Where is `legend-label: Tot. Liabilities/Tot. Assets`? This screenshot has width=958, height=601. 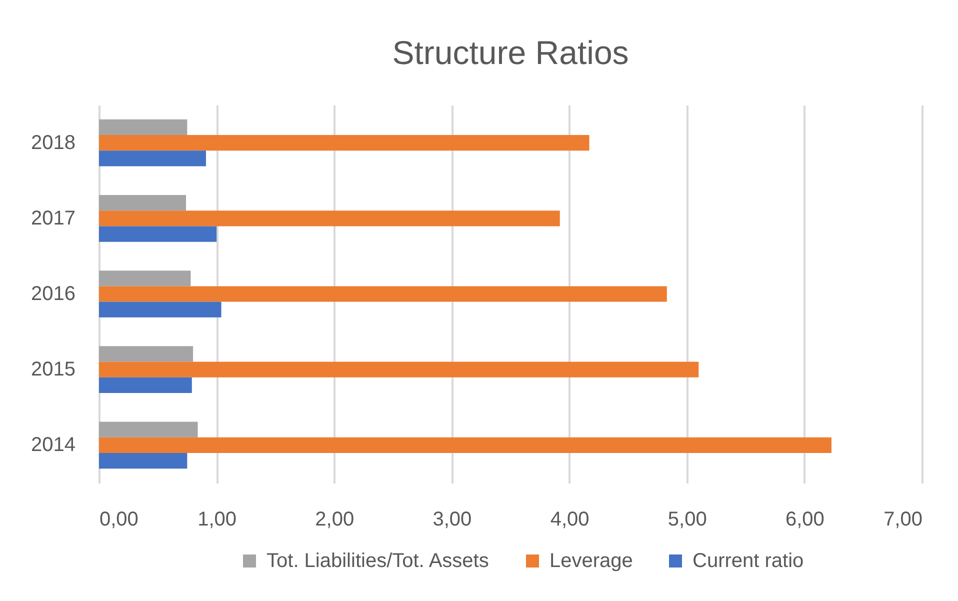 legend-label: Tot. Liabilities/Tot. Assets is located at coordinates (377, 561).